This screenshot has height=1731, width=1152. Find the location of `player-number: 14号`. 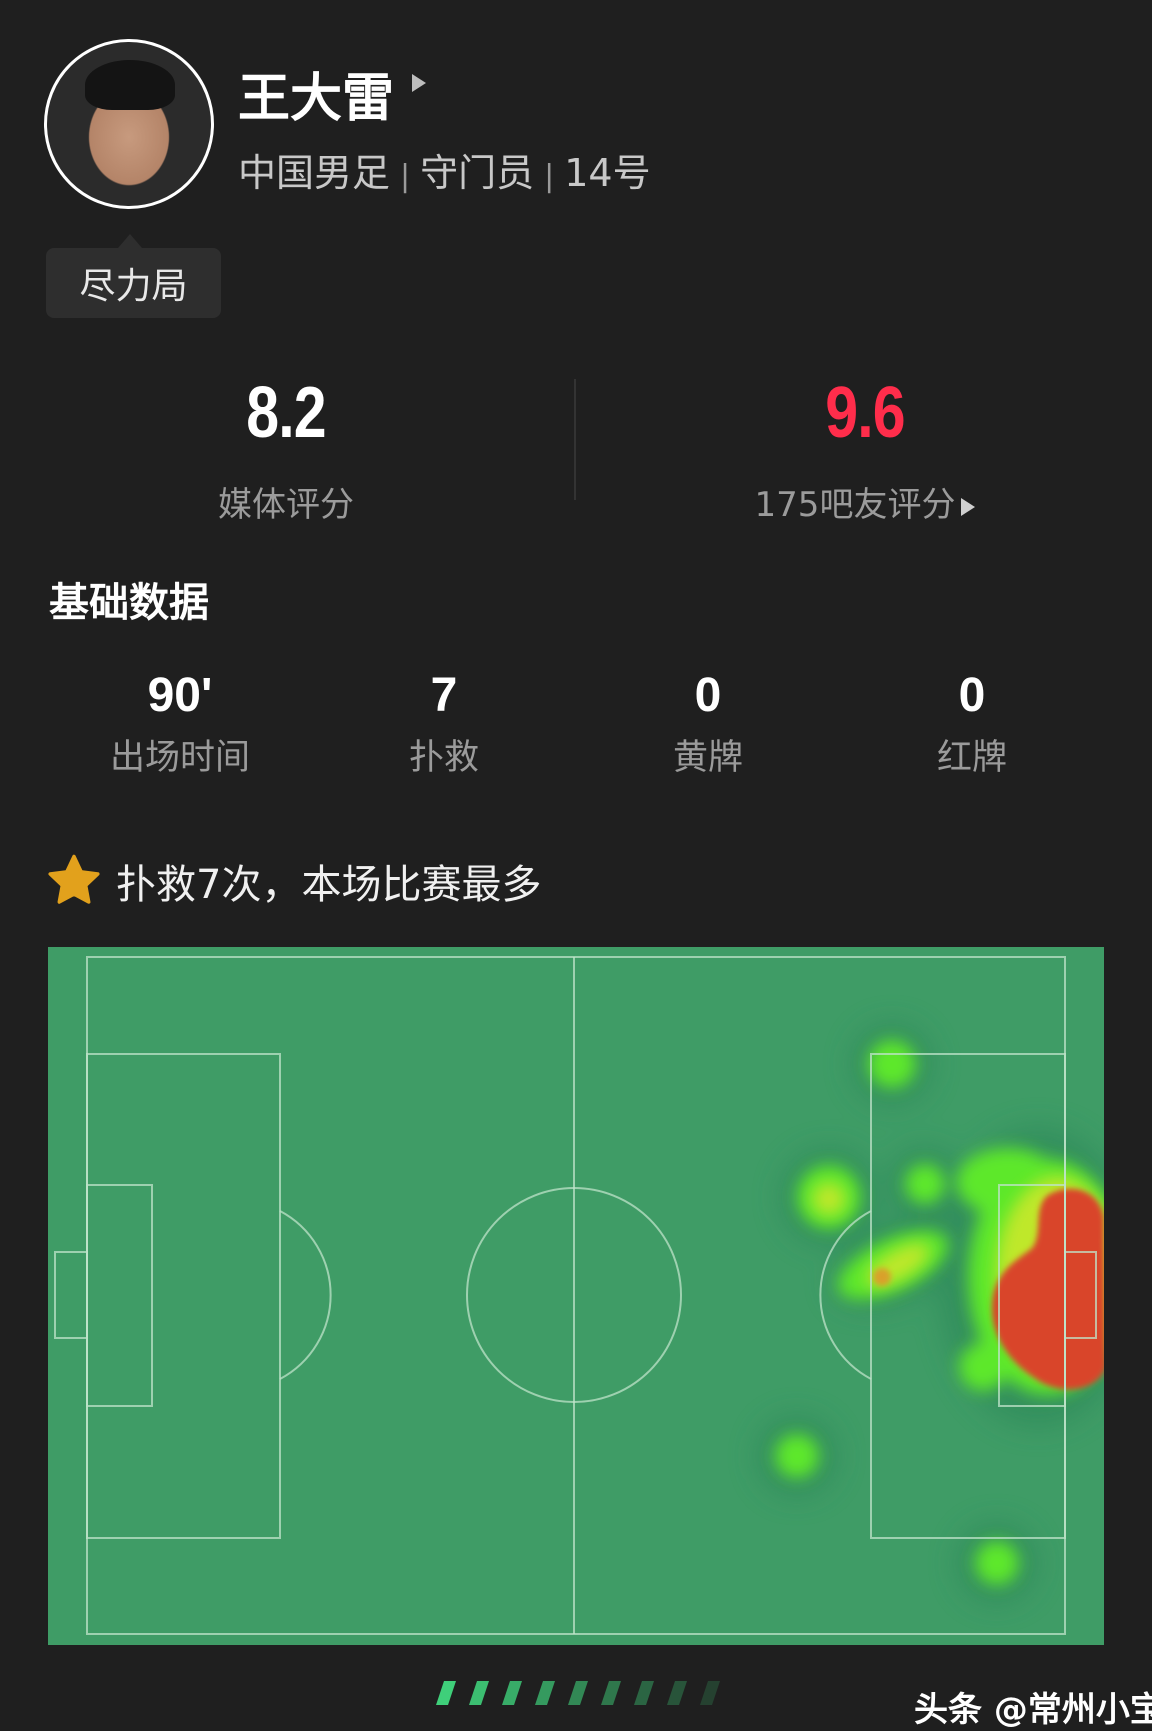

player-number: 14号 is located at coordinates (607, 173).